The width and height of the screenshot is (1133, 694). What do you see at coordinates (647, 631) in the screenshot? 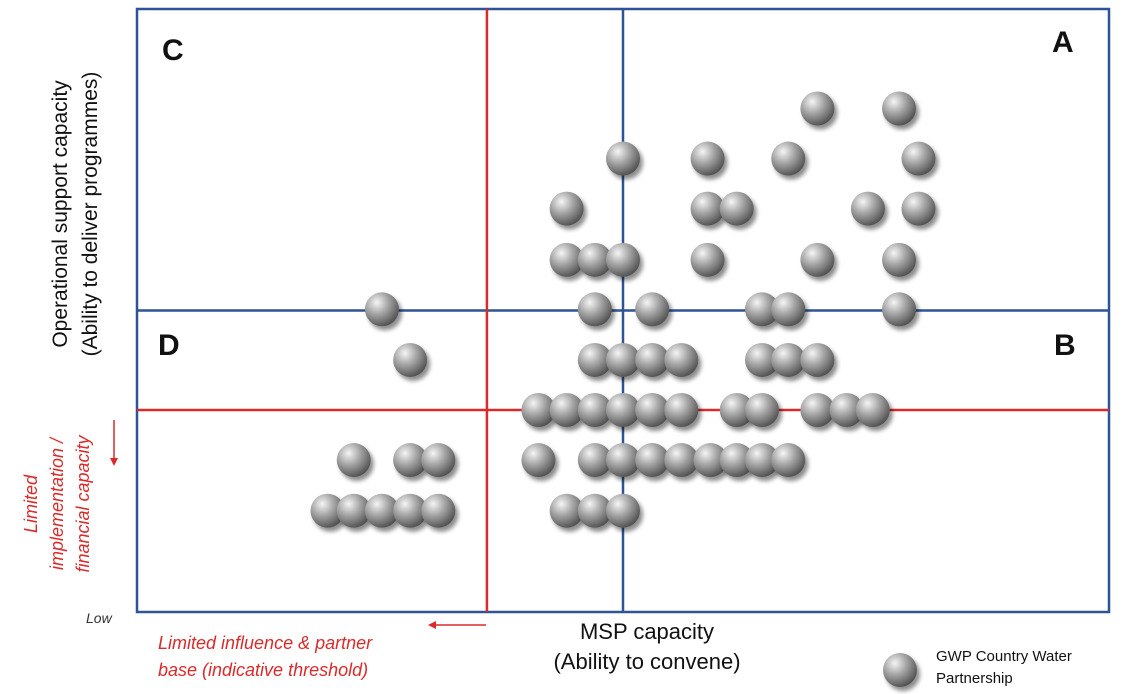
I see `x-axis-title-line1: MSP capacity` at bounding box center [647, 631].